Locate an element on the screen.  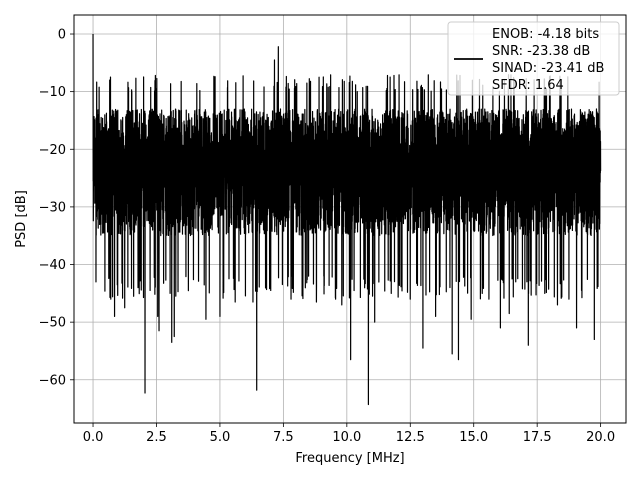
legend-box is located at coordinates (533, 58).